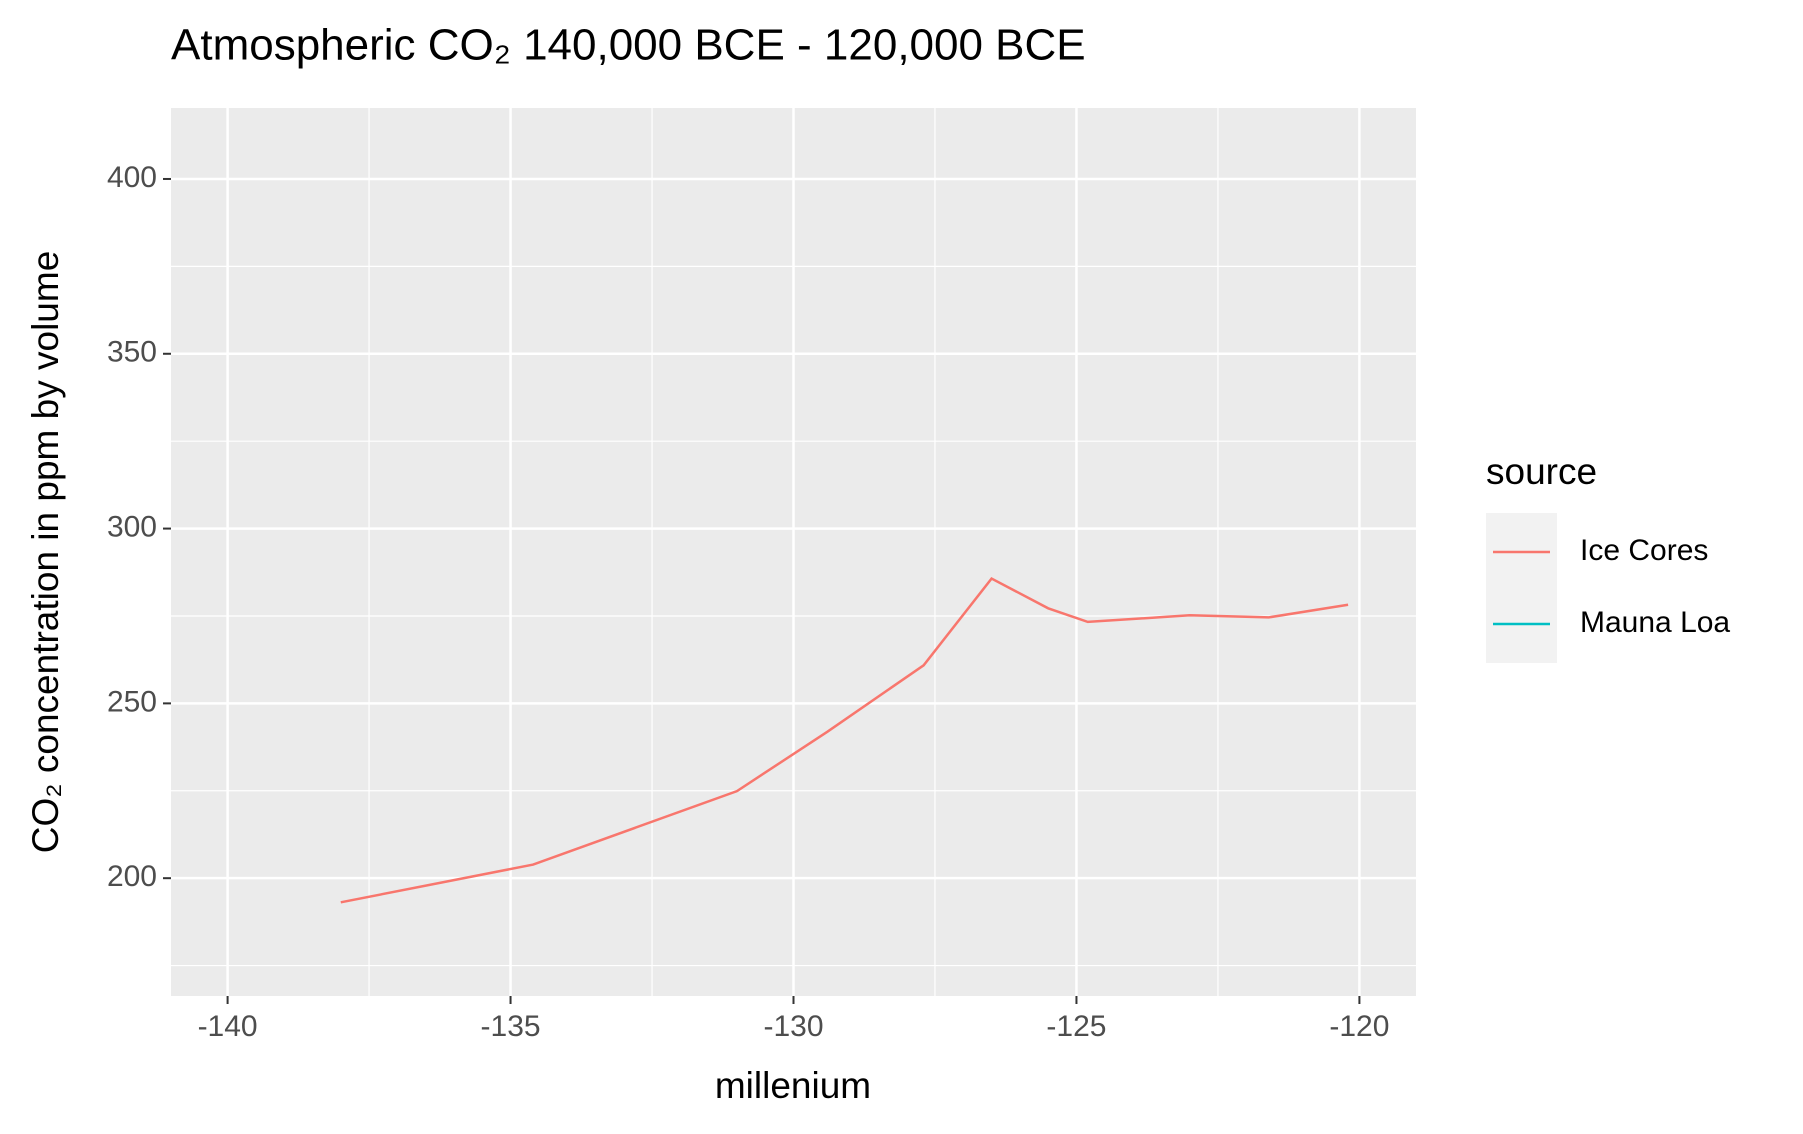 The image size is (1803, 1134). I want to click on x-tick-label: -125, so click(1076, 1026).